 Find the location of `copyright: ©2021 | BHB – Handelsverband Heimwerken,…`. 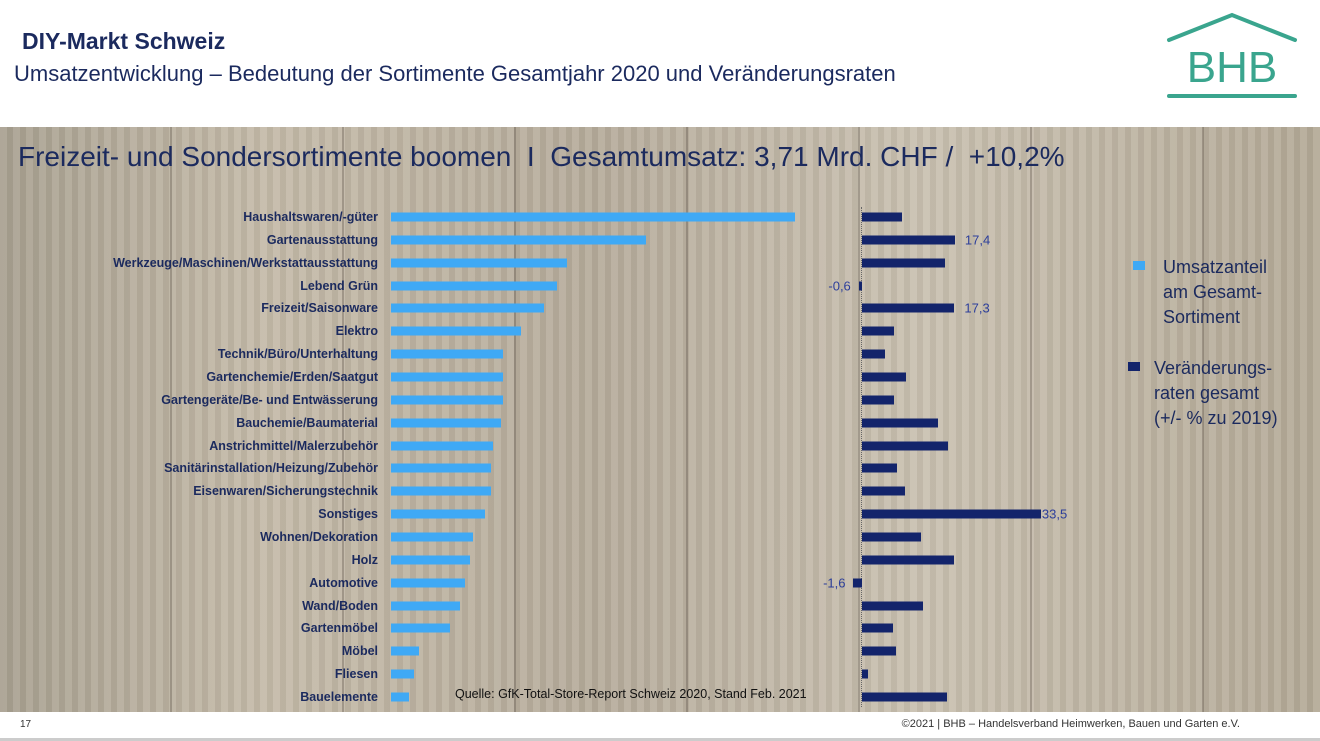

copyright: ©2021 | BHB – Handelsverband Heimwerken,… is located at coordinates (1070, 724).